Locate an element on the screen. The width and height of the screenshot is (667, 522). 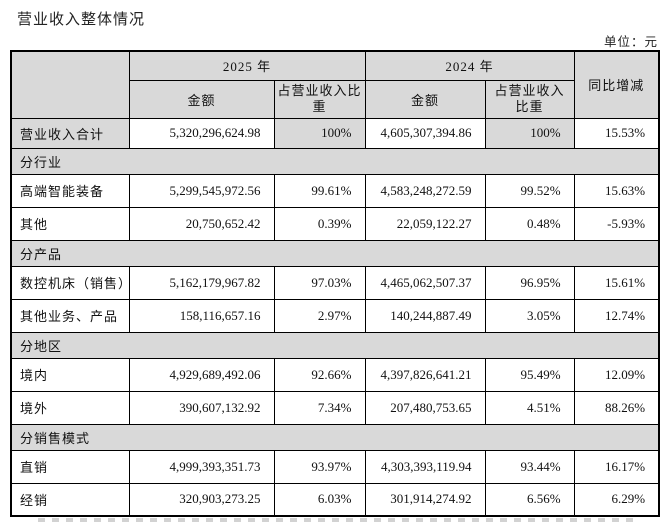
pct-2024: 3.05% is located at coordinates (529, 315).